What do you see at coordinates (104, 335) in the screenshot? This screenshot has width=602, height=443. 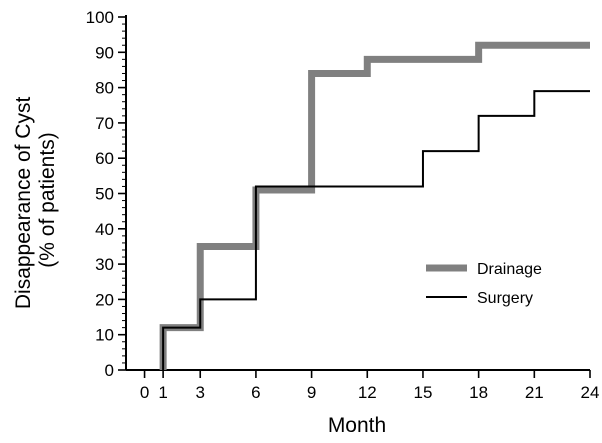 I see `y-tick-label: 10` at bounding box center [104, 335].